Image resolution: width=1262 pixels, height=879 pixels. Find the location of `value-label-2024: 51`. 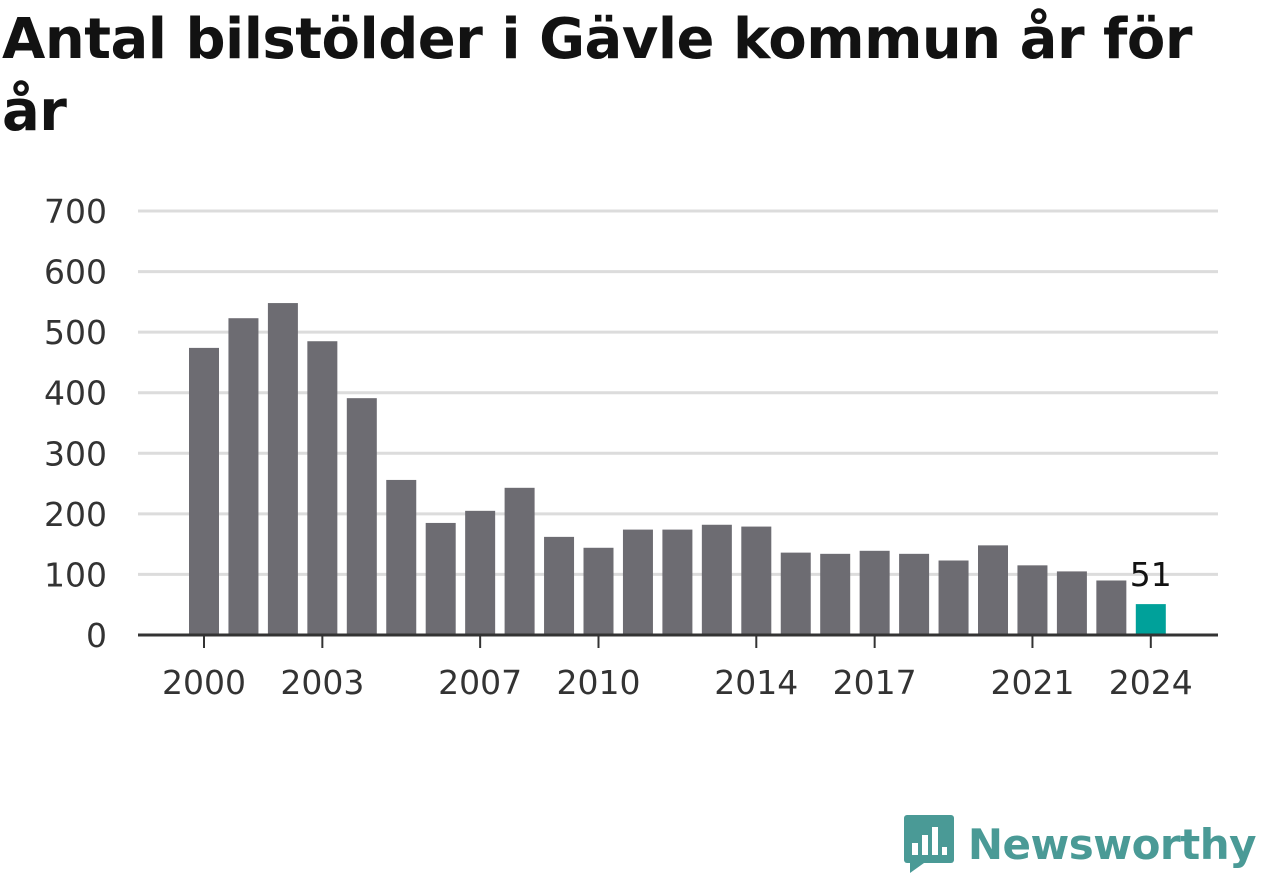

value-label-2024: 51 is located at coordinates (1151, 574).